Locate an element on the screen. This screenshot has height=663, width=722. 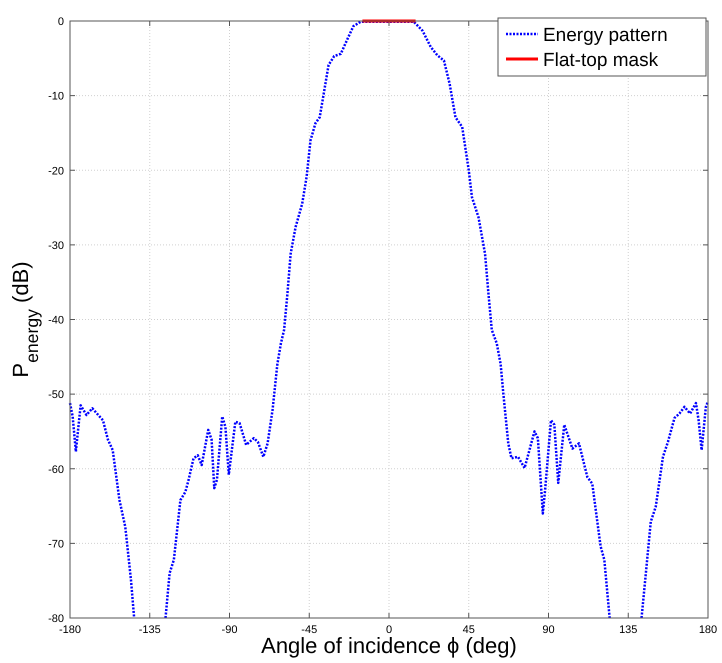
legend-label: Energy pattern is located at coordinates (605, 35).